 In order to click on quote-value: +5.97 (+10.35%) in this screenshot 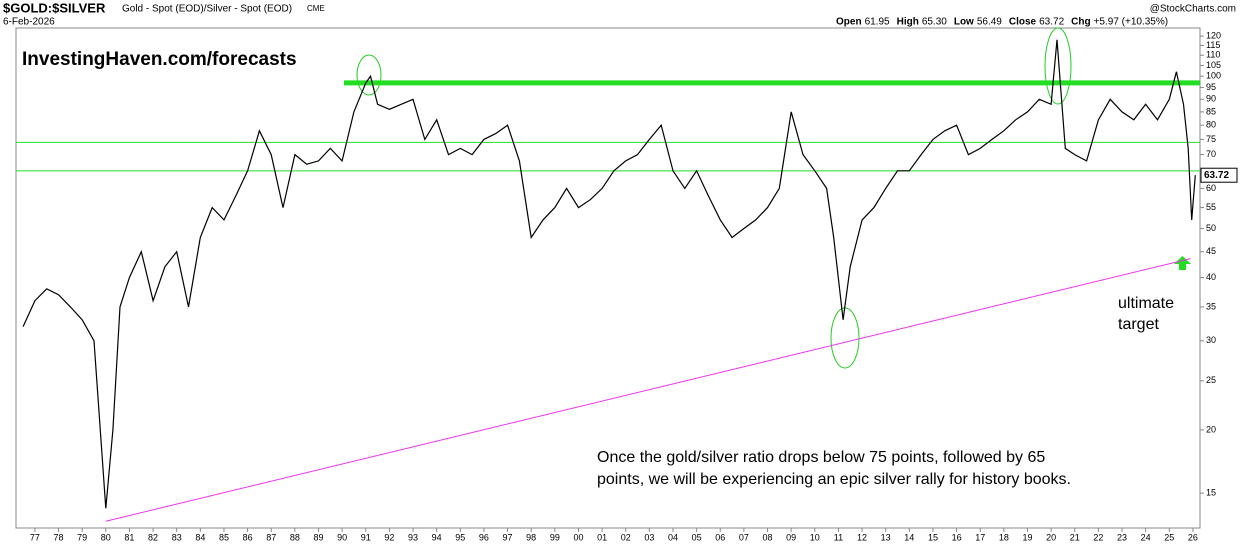, I will do `click(1131, 22)`.